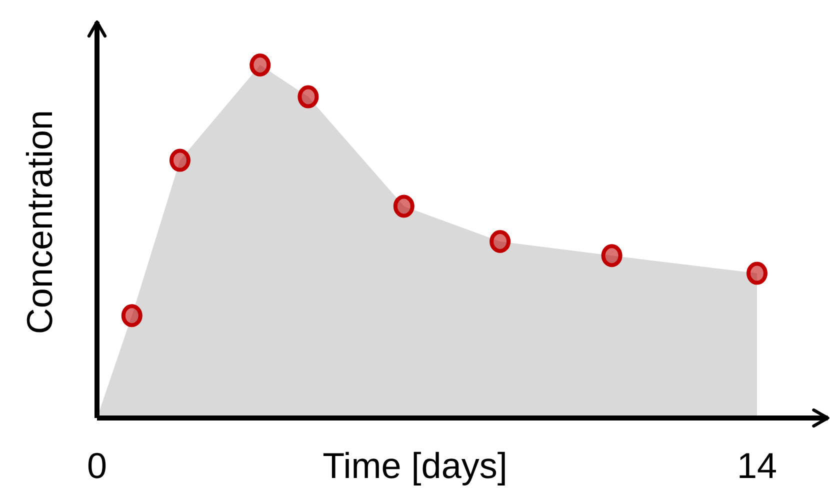  Describe the element at coordinates (415, 465) in the screenshot. I see `x-axis-title: Time [days]` at that location.